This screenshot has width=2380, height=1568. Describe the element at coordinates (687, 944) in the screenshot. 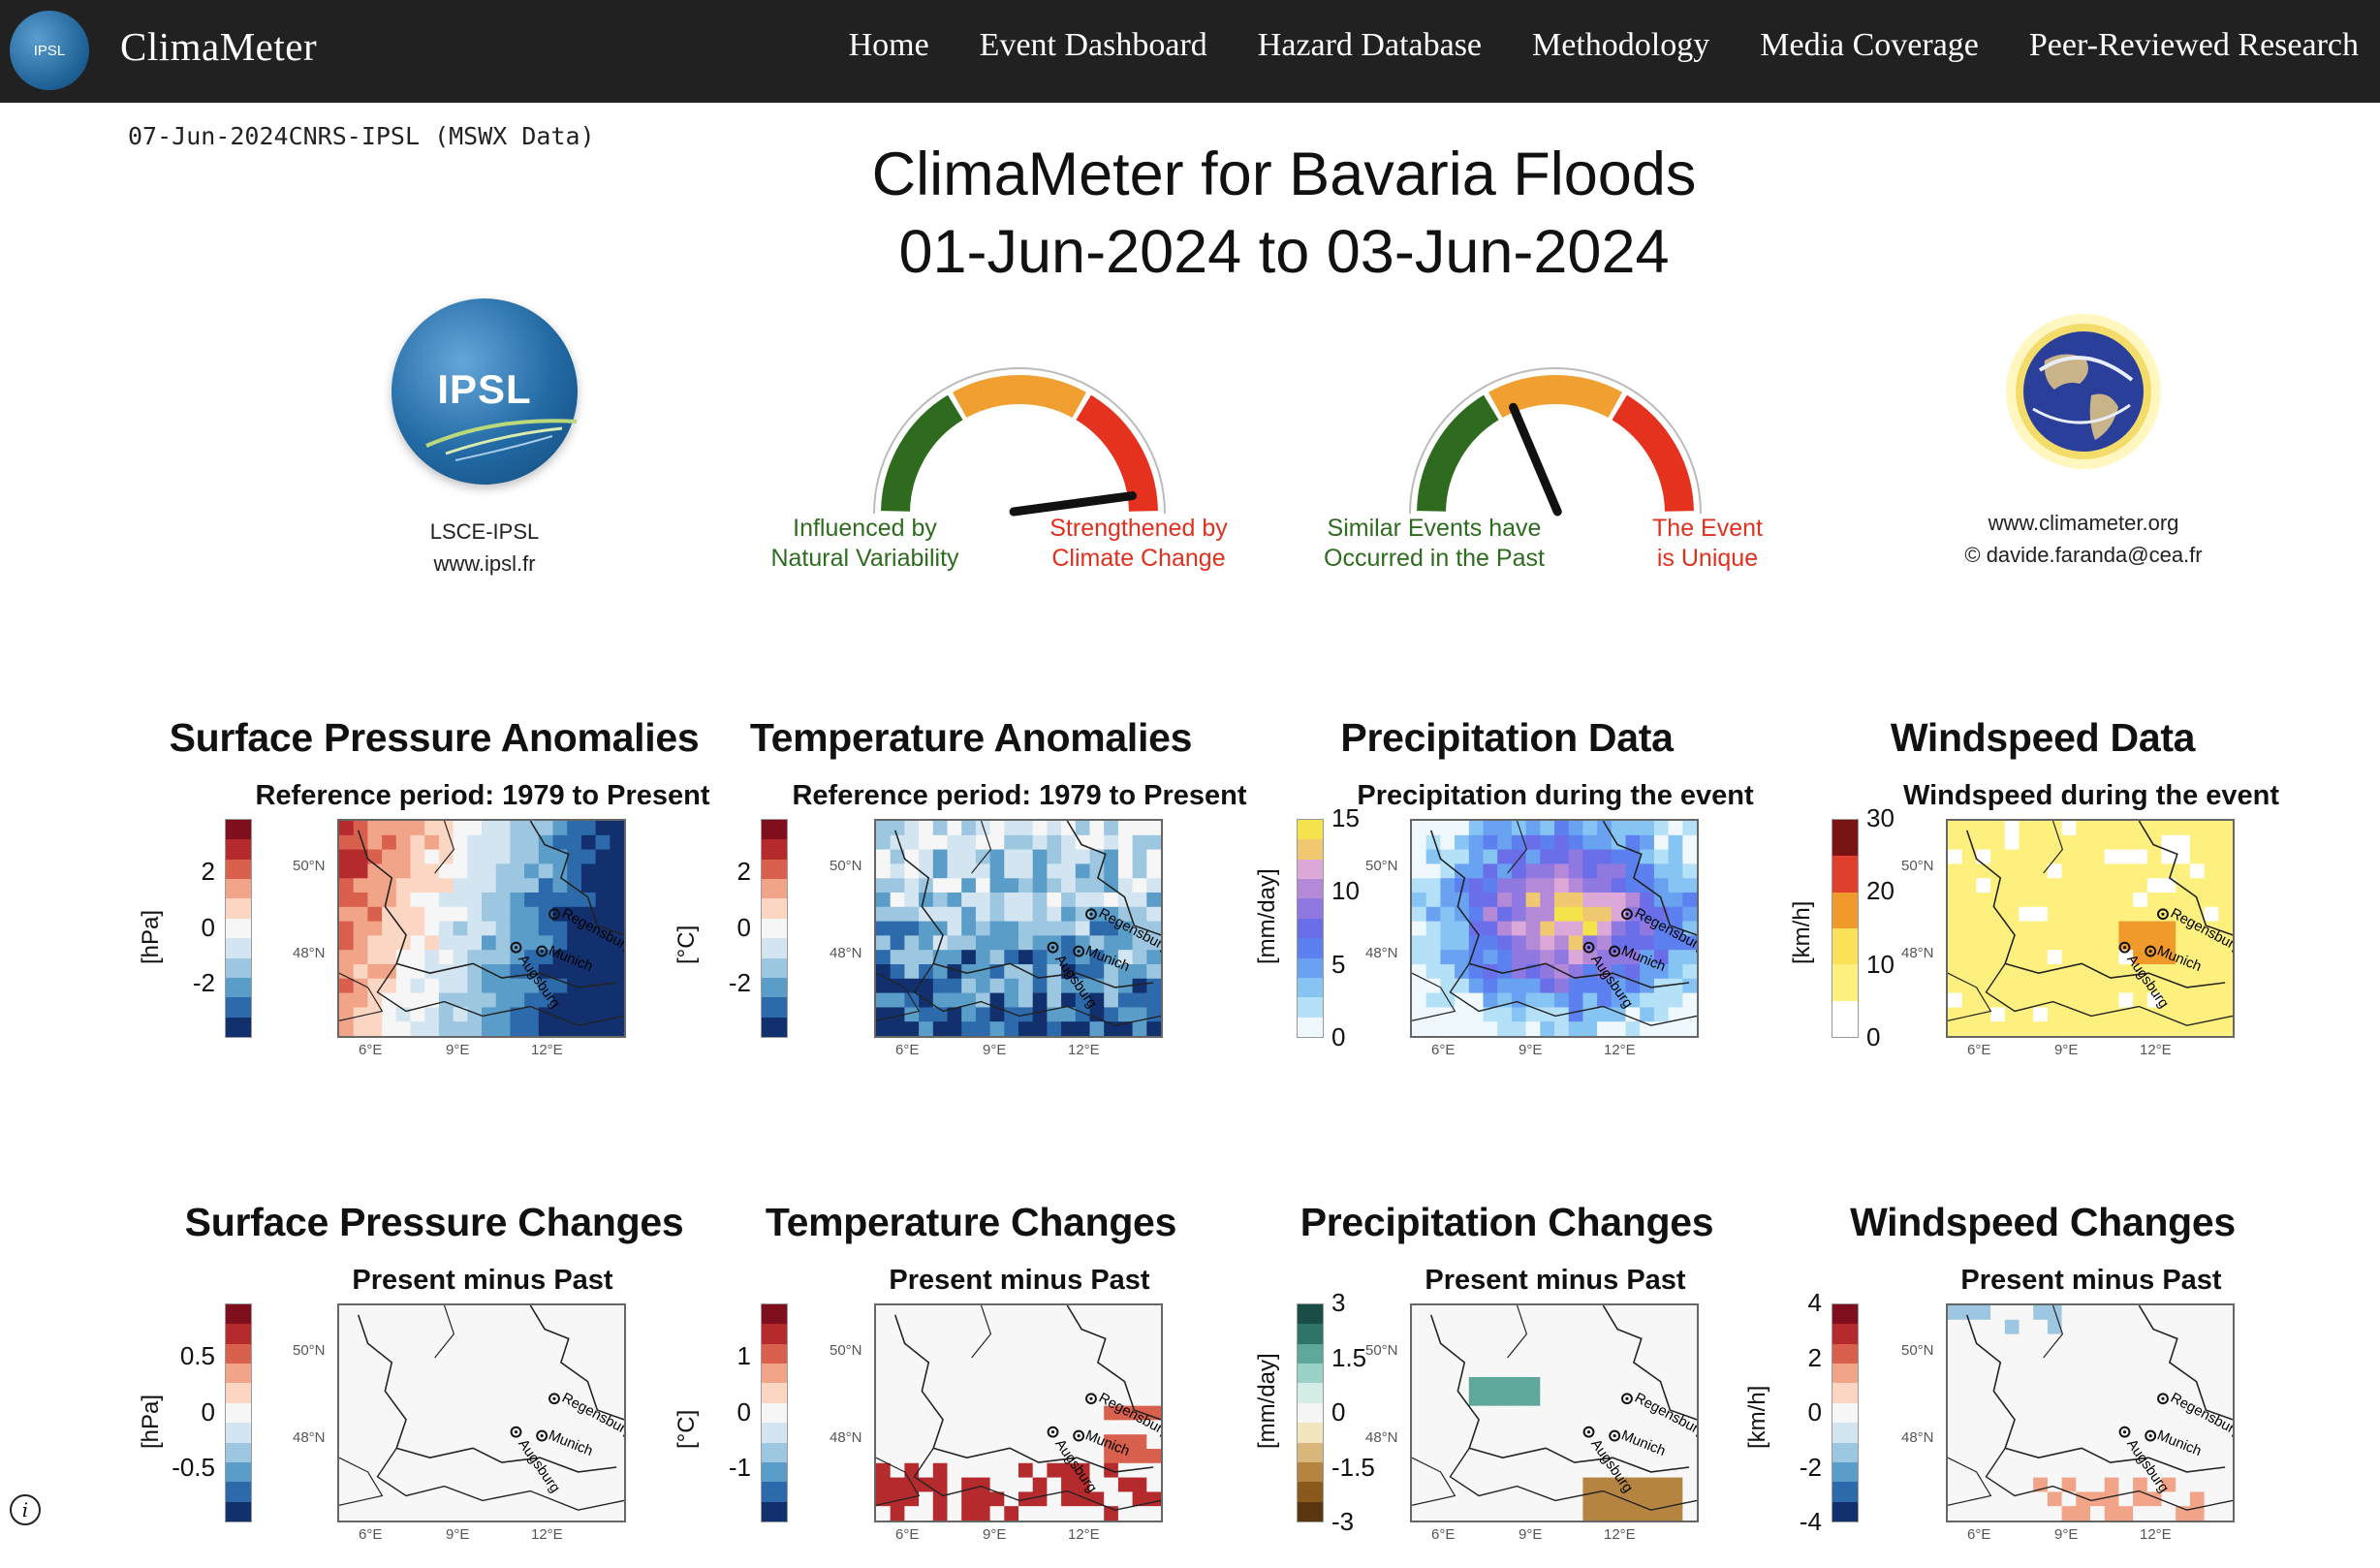

I see `unit-label: [°C]` at that location.